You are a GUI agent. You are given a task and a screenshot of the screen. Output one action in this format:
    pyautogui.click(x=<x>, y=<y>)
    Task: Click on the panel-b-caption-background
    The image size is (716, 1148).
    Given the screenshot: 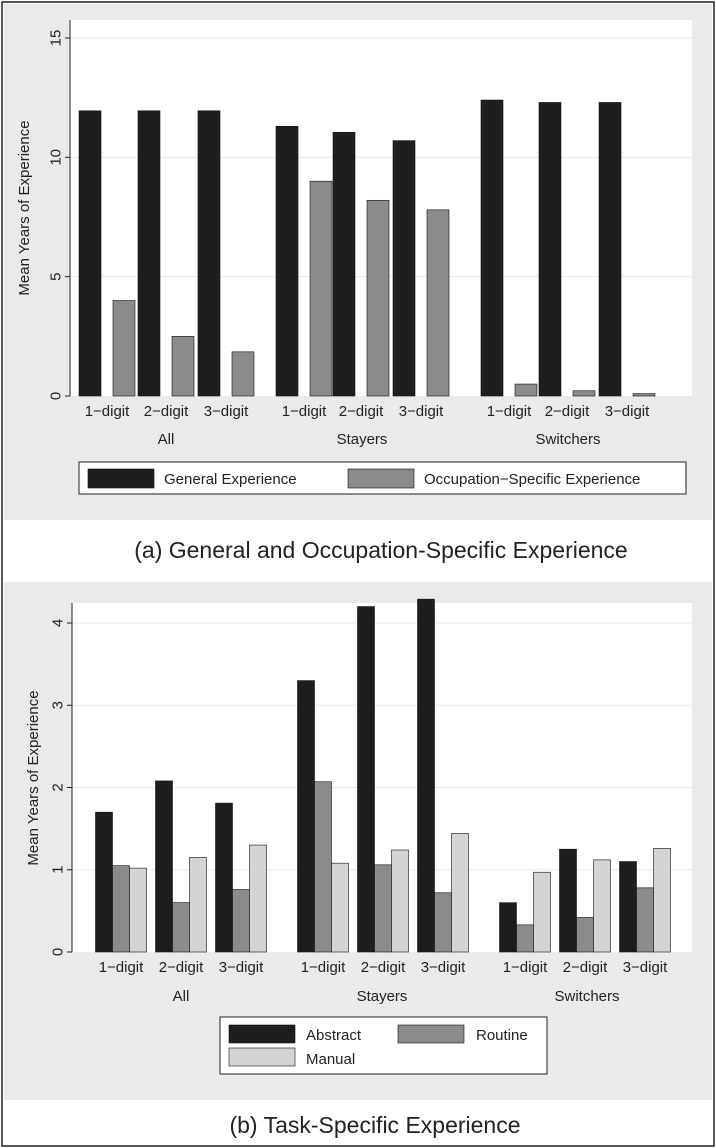 What is the action you would take?
    pyautogui.click(x=358, y=1122)
    